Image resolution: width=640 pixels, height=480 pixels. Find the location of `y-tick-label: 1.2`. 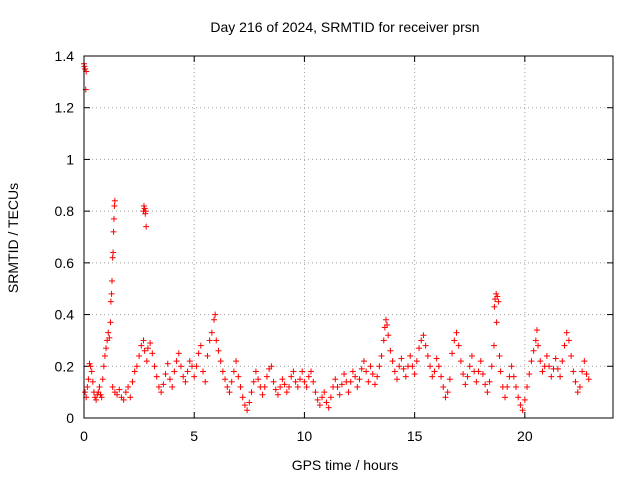

y-tick-label: 1.2 is located at coordinates (65, 108).